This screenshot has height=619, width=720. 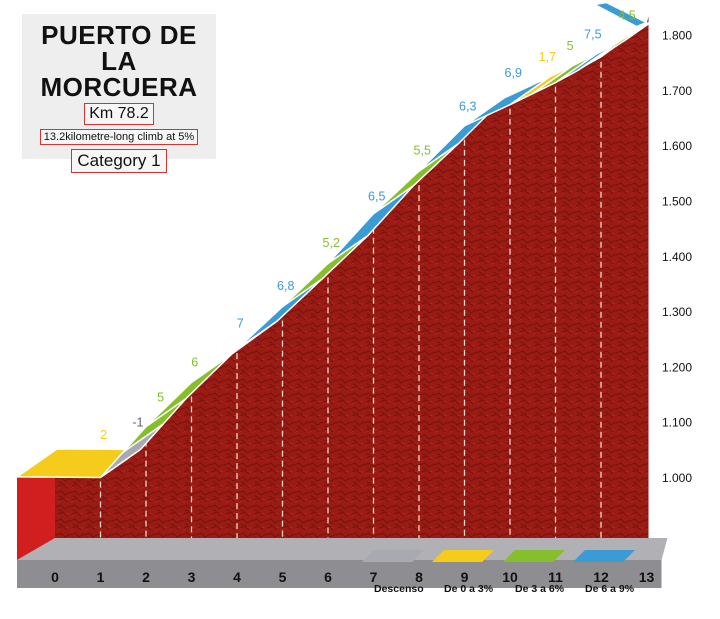 What do you see at coordinates (103, 435) in the screenshot?
I see `gradient-label: 2` at bounding box center [103, 435].